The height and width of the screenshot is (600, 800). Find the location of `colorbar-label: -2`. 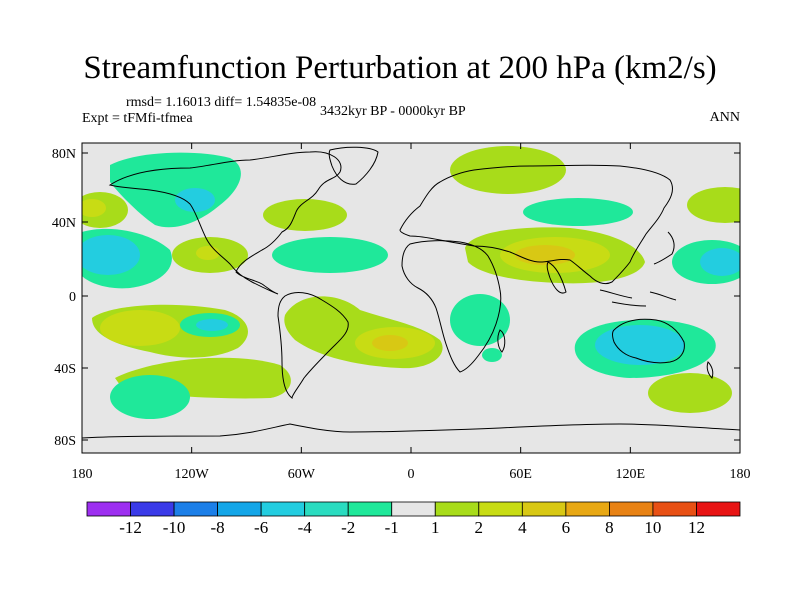

colorbar-label: -2 is located at coordinates (348, 527).